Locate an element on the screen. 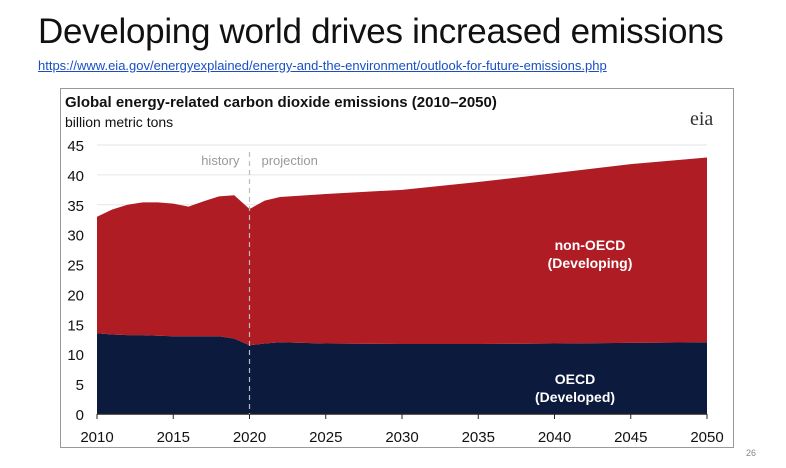 The width and height of the screenshot is (786, 468). series-label-0-line1: OECD is located at coordinates (575, 379).